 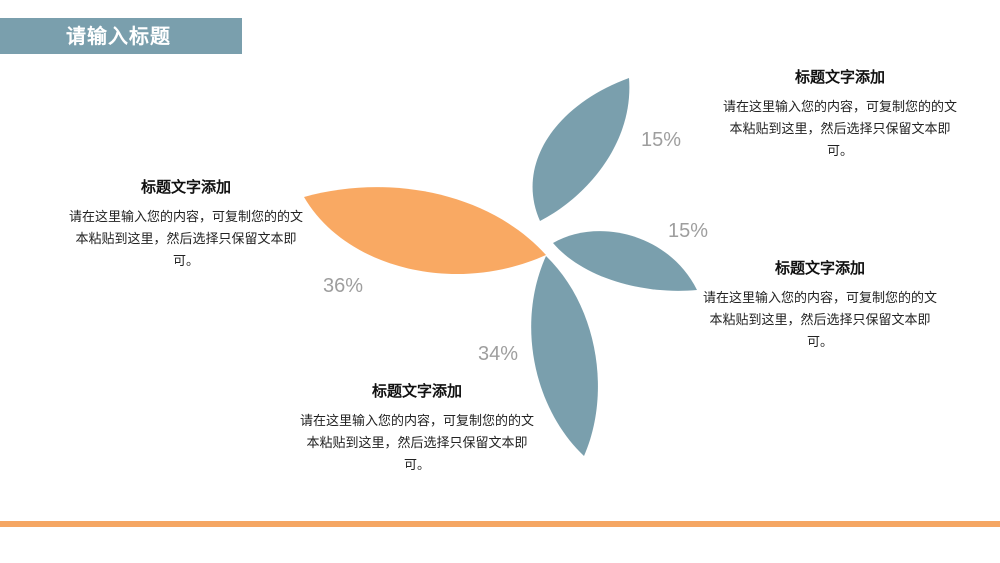 What do you see at coordinates (688, 231) in the screenshot?
I see `percent-label-right: 15%` at bounding box center [688, 231].